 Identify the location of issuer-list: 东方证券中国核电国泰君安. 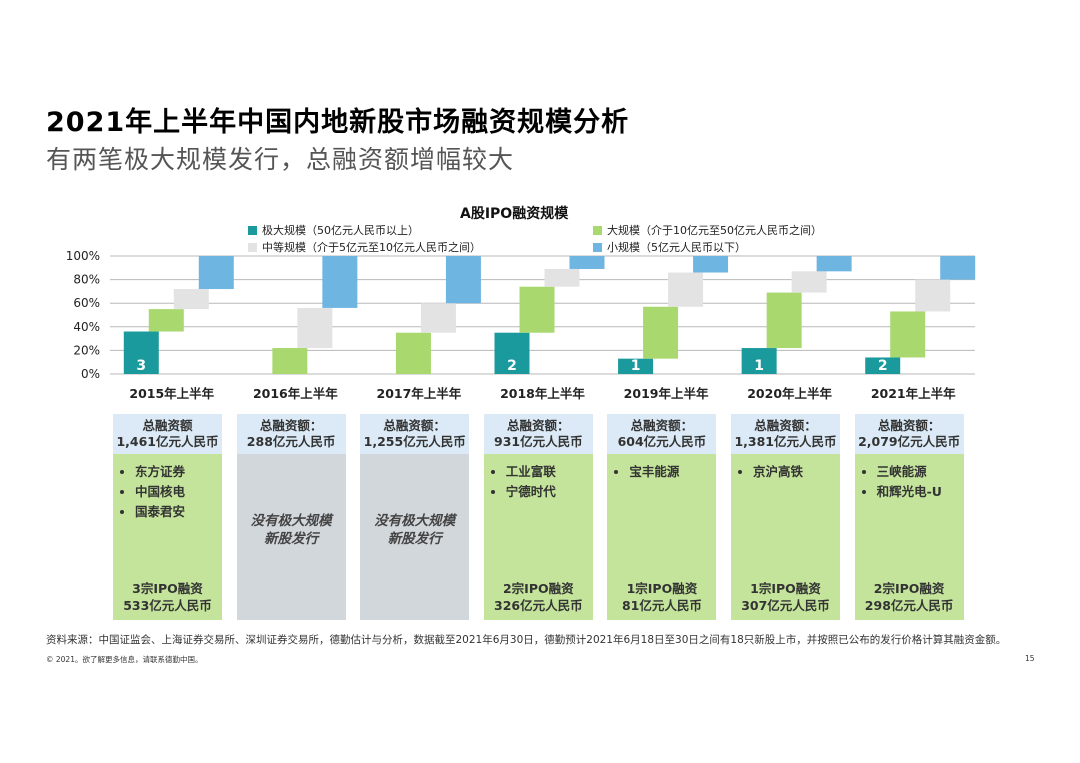
(167, 492).